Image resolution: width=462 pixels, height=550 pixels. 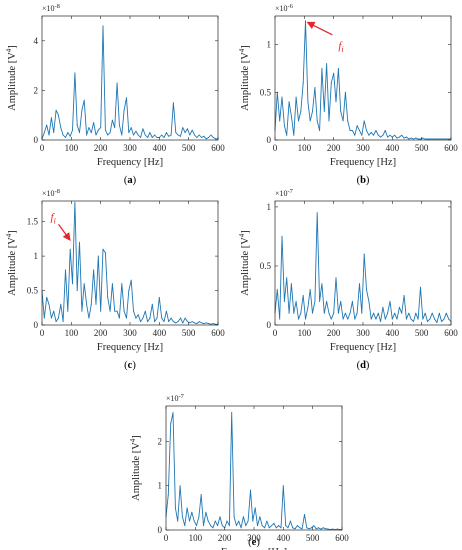 What do you see at coordinates (334, 333) in the screenshot?
I see `x-tick-label-d-2: 200` at bounding box center [334, 333].